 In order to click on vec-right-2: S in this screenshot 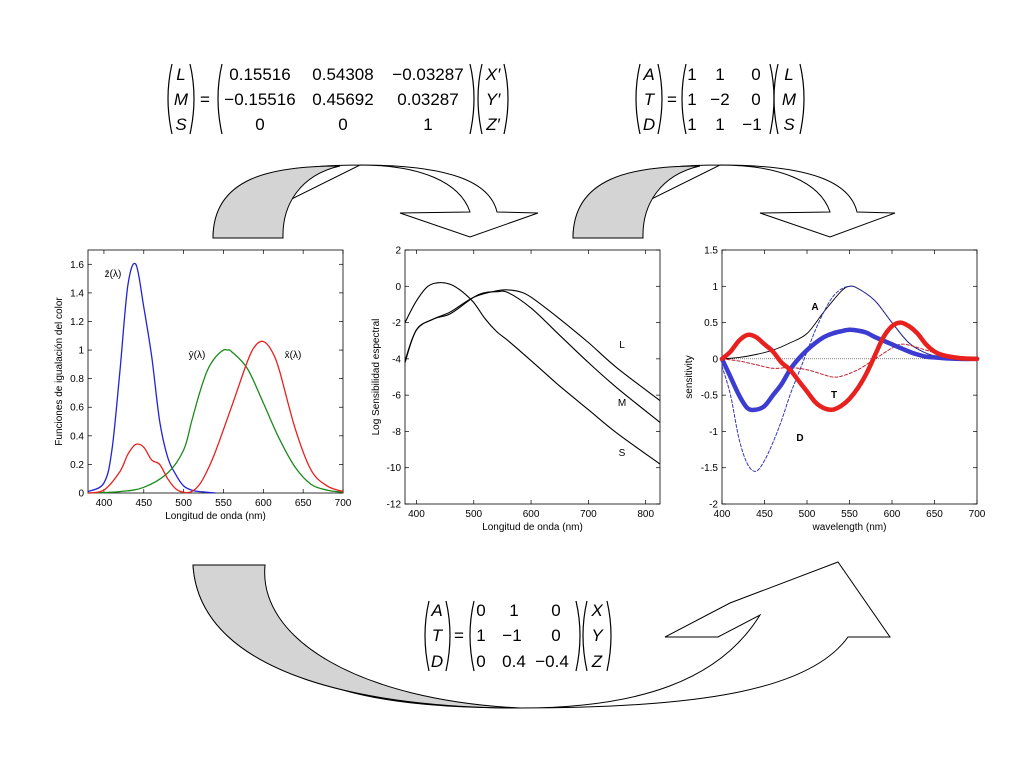, I will do `click(789, 124)`.